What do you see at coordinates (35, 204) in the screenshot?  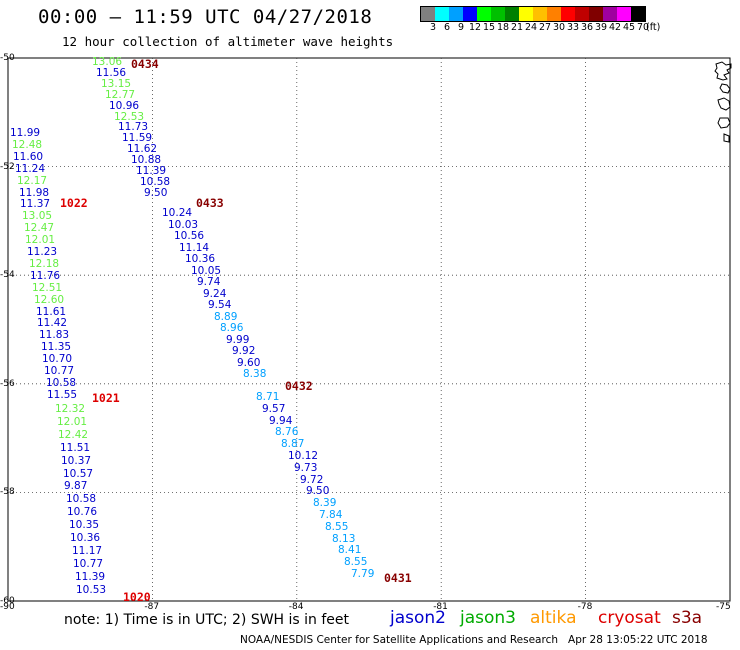 I see `wave-height-value: 11.37` at bounding box center [35, 204].